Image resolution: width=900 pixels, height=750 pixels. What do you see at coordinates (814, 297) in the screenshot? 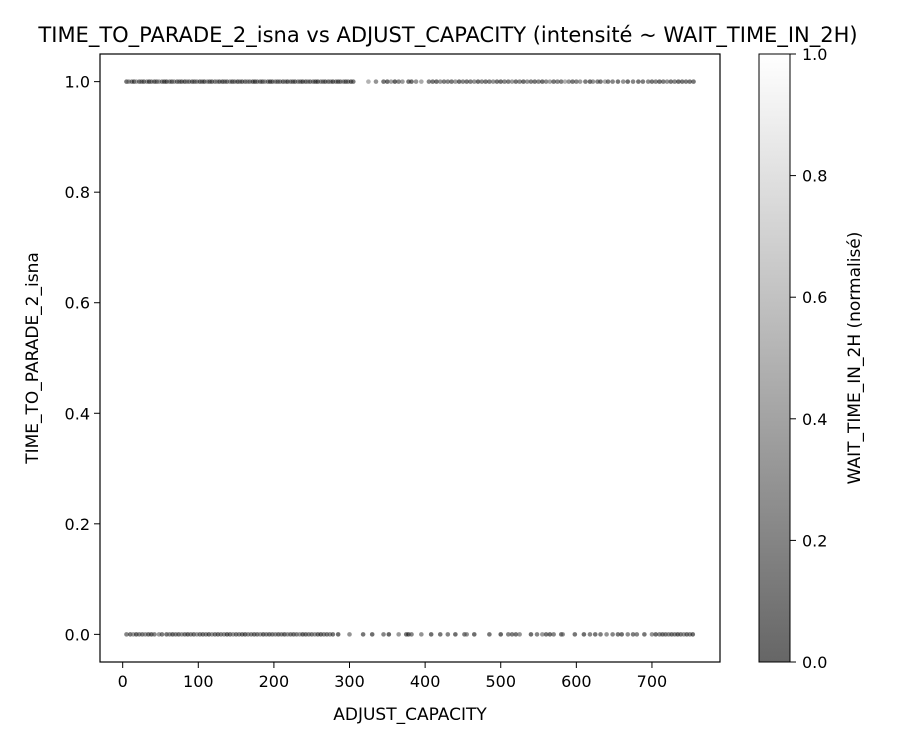
I see `colorbar-tick-label: 0.6` at bounding box center [814, 297].